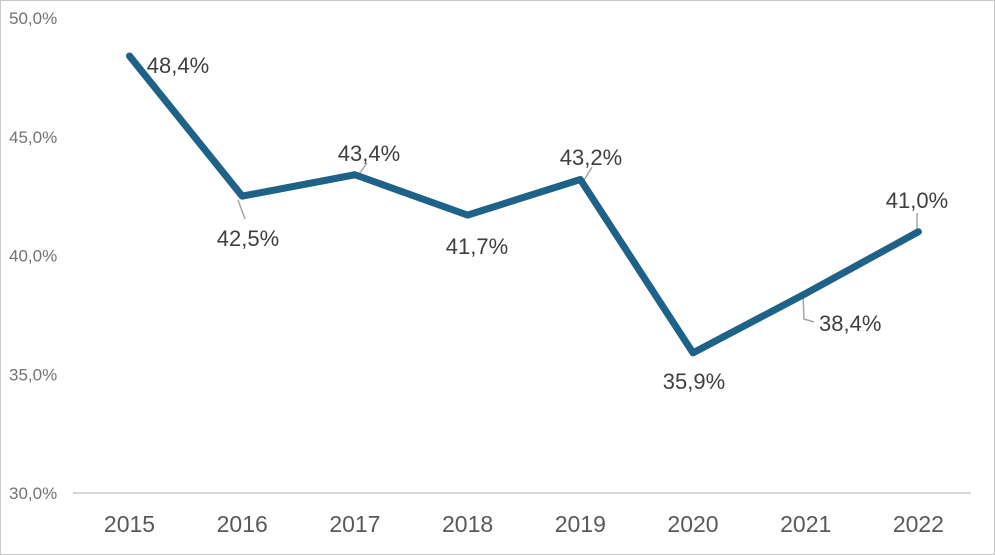 The height and width of the screenshot is (555, 995). What do you see at coordinates (33, 256) in the screenshot?
I see `y-axis-tick-label: 40,0%` at bounding box center [33, 256].